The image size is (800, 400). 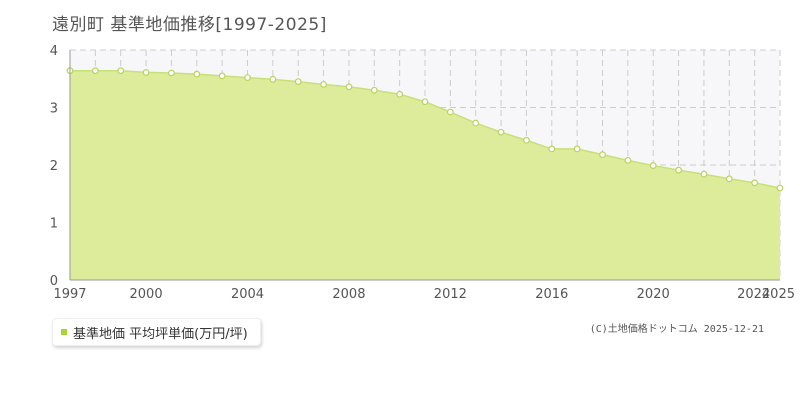 I want to click on x-tick-label: 1997, so click(x=69, y=294).